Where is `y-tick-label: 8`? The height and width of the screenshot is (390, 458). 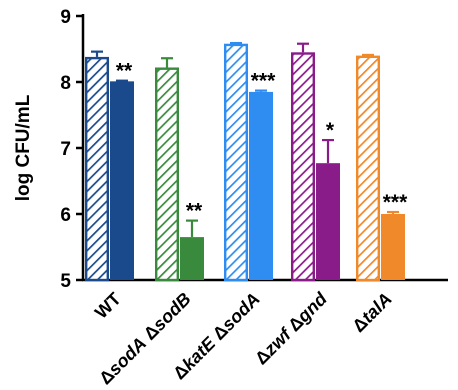 y-tick-label: 8 is located at coordinates (65, 83).